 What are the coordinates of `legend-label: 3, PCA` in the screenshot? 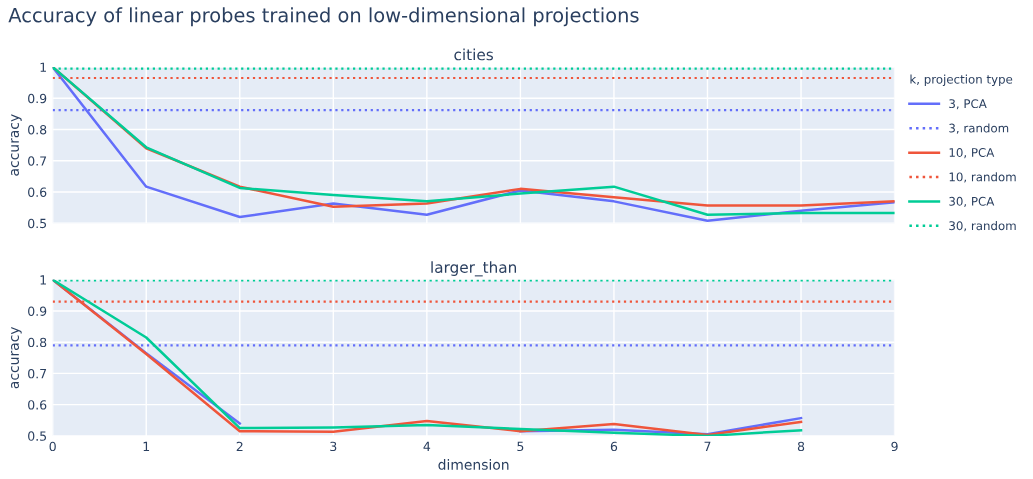 It's located at (968, 104).